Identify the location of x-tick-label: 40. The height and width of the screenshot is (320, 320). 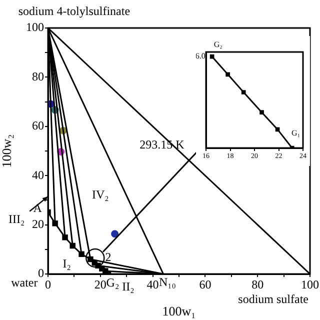
(152, 284).